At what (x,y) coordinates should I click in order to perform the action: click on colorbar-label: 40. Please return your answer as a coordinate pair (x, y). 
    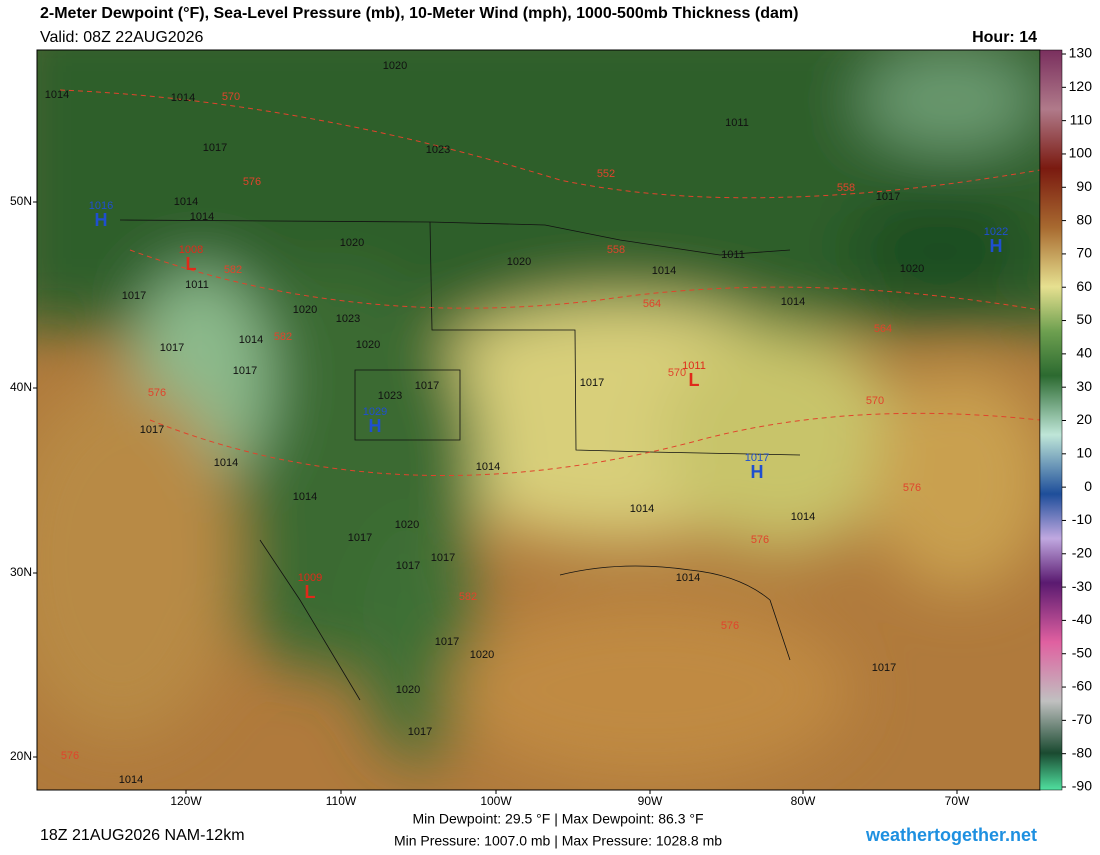
    Looking at the image, I should click on (1084, 353).